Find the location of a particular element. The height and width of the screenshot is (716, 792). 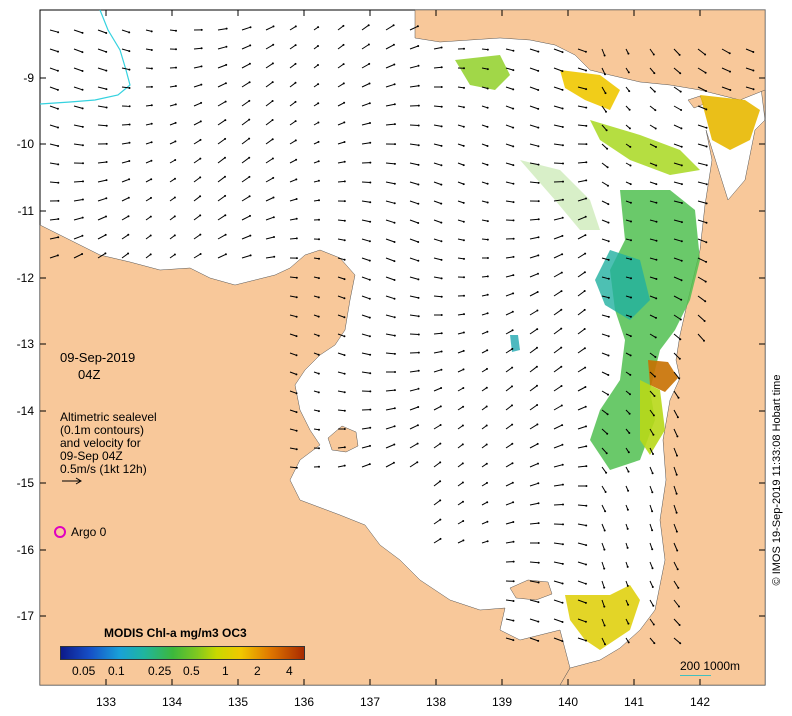

land-groote-eylandt is located at coordinates (343, 439).